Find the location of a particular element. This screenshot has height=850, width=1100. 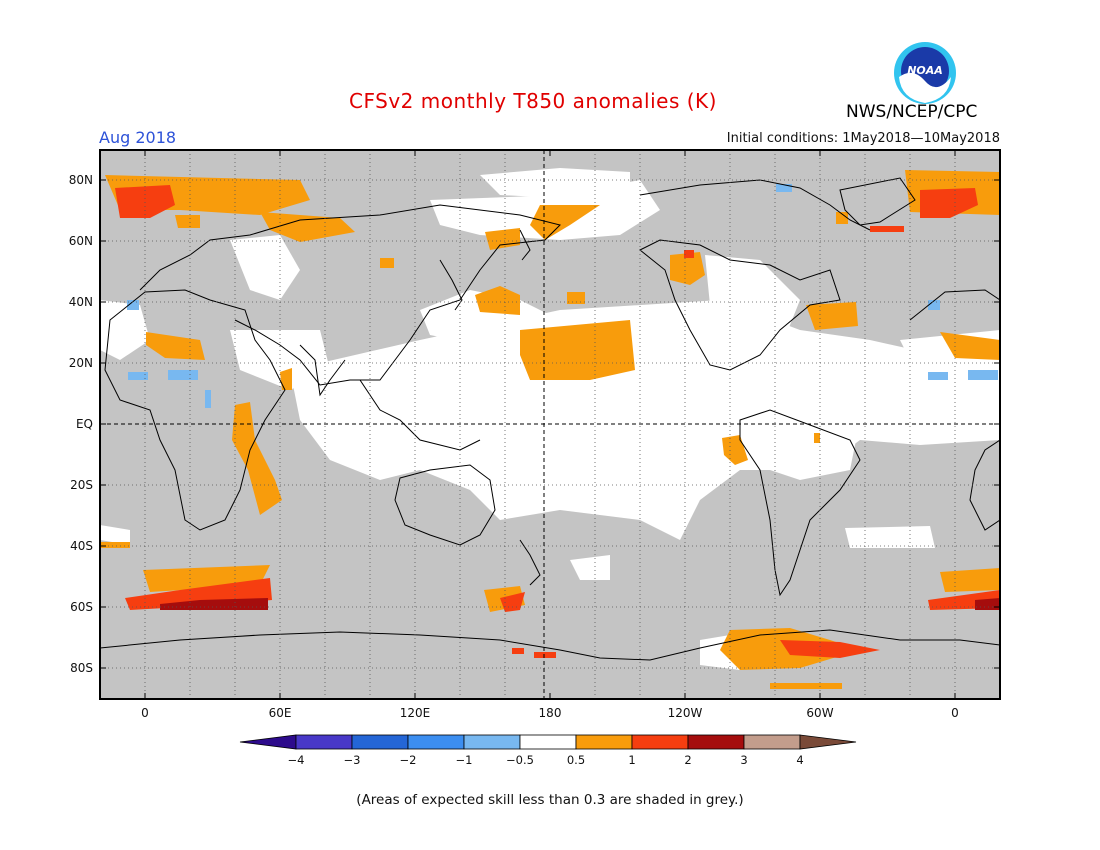

lat-label: EQ is located at coordinates (84, 424).